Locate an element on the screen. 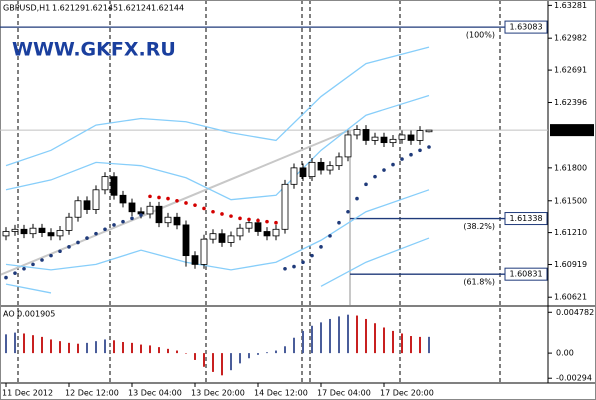 The height and width of the screenshot is (400, 596). y-tick-label: 1.62396 is located at coordinates (570, 102).